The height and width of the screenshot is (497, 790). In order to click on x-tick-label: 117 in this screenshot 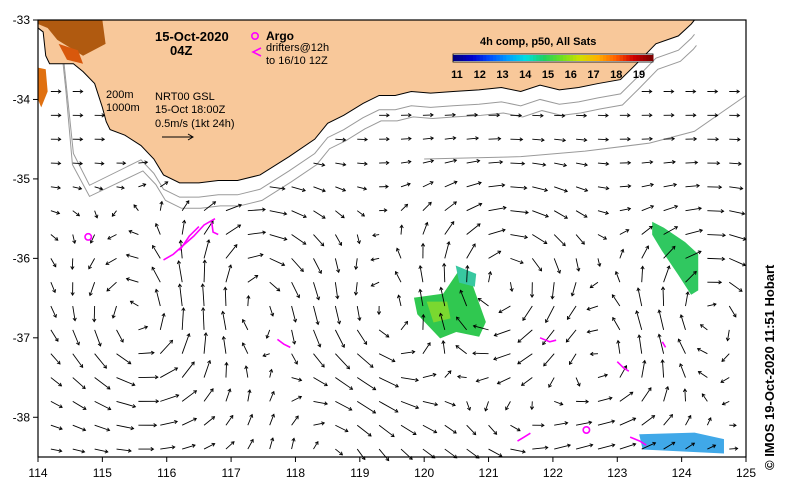, I will do `click(231, 473)`.